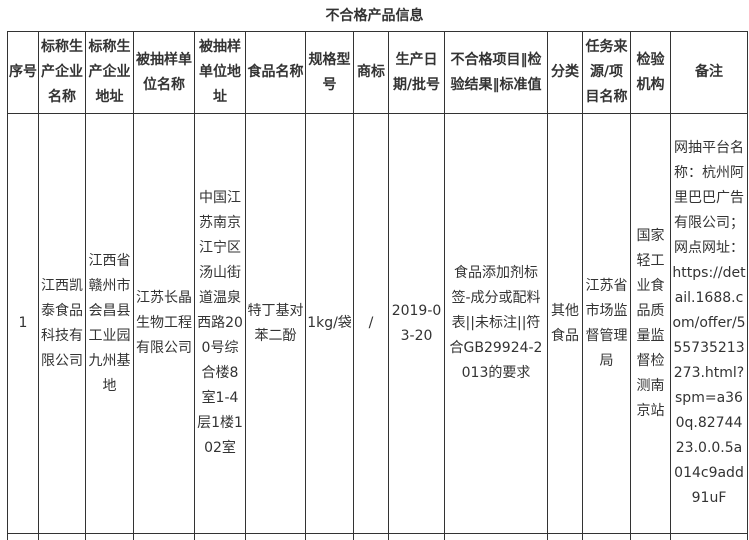 The height and width of the screenshot is (540, 749). What do you see at coordinates (220, 72) in the screenshot?
I see `col-header-sampled-unit-address: 被抽样单位地址` at bounding box center [220, 72].